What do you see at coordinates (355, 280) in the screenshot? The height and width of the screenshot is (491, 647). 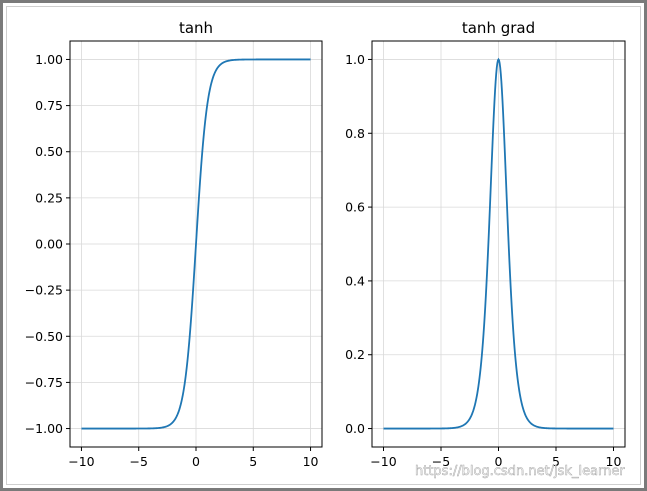 I see `y-tick-label: 0.4` at bounding box center [355, 280].